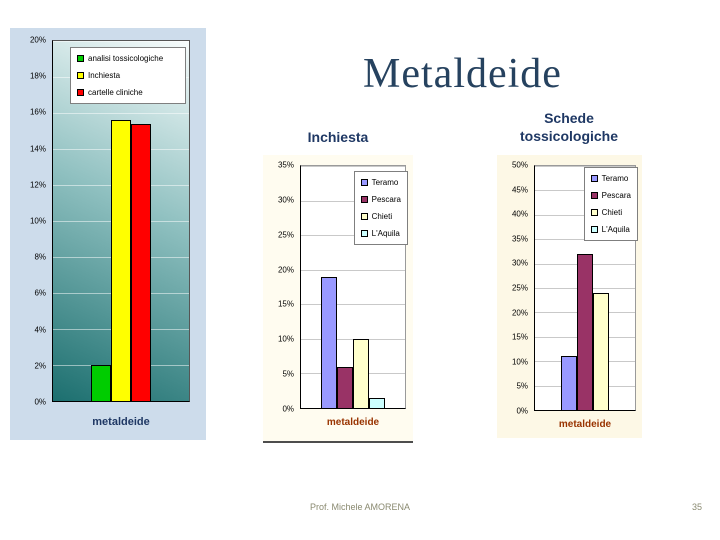  I want to click on y-tick-label: 8%, so click(40, 257).